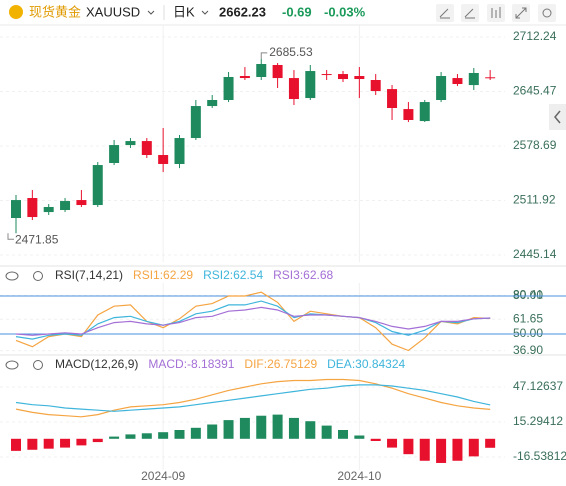  Describe the element at coordinates (24, 365) in the screenshot. I see `macd-controls` at that location.